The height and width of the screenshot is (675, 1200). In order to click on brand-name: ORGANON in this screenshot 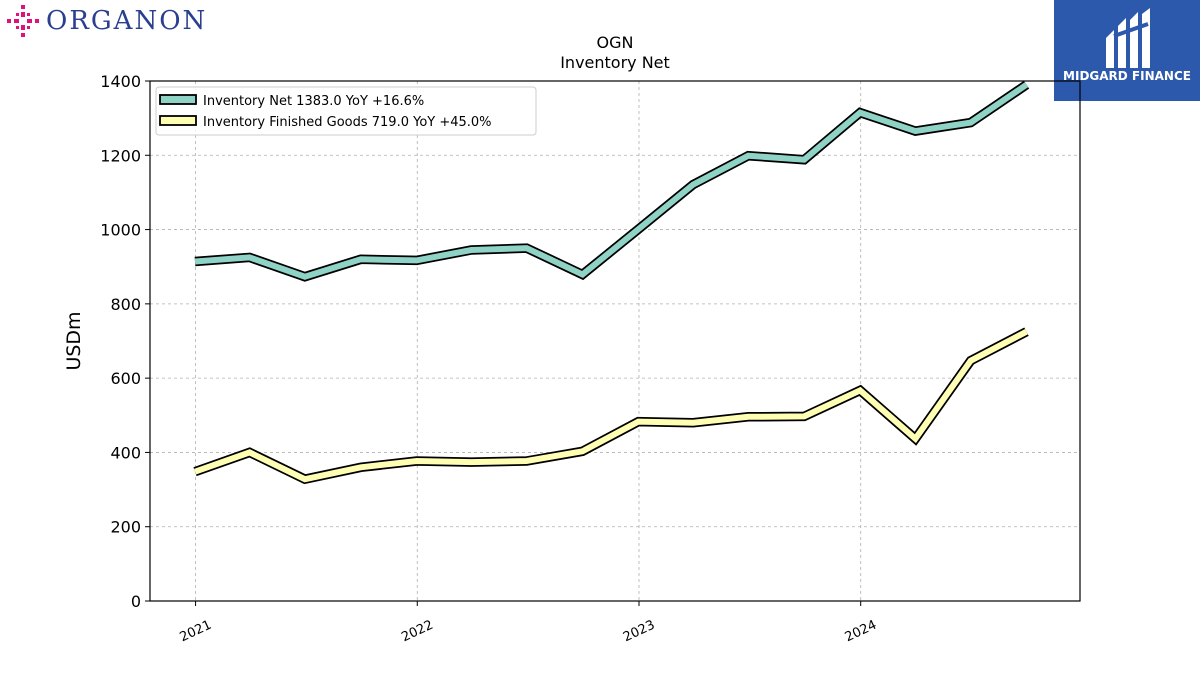, I will do `click(127, 21)`.